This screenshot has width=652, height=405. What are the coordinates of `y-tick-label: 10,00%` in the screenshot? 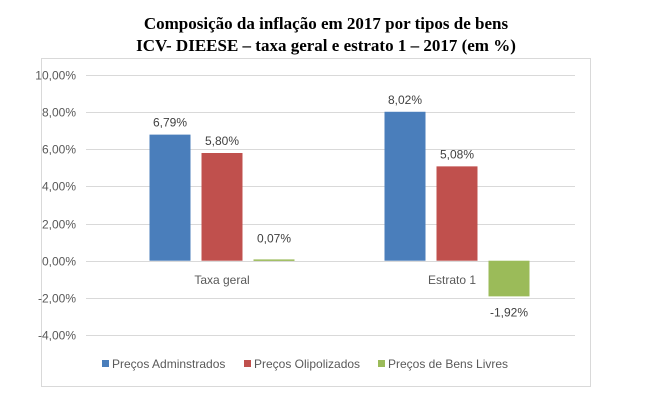 It's located at (55, 76).